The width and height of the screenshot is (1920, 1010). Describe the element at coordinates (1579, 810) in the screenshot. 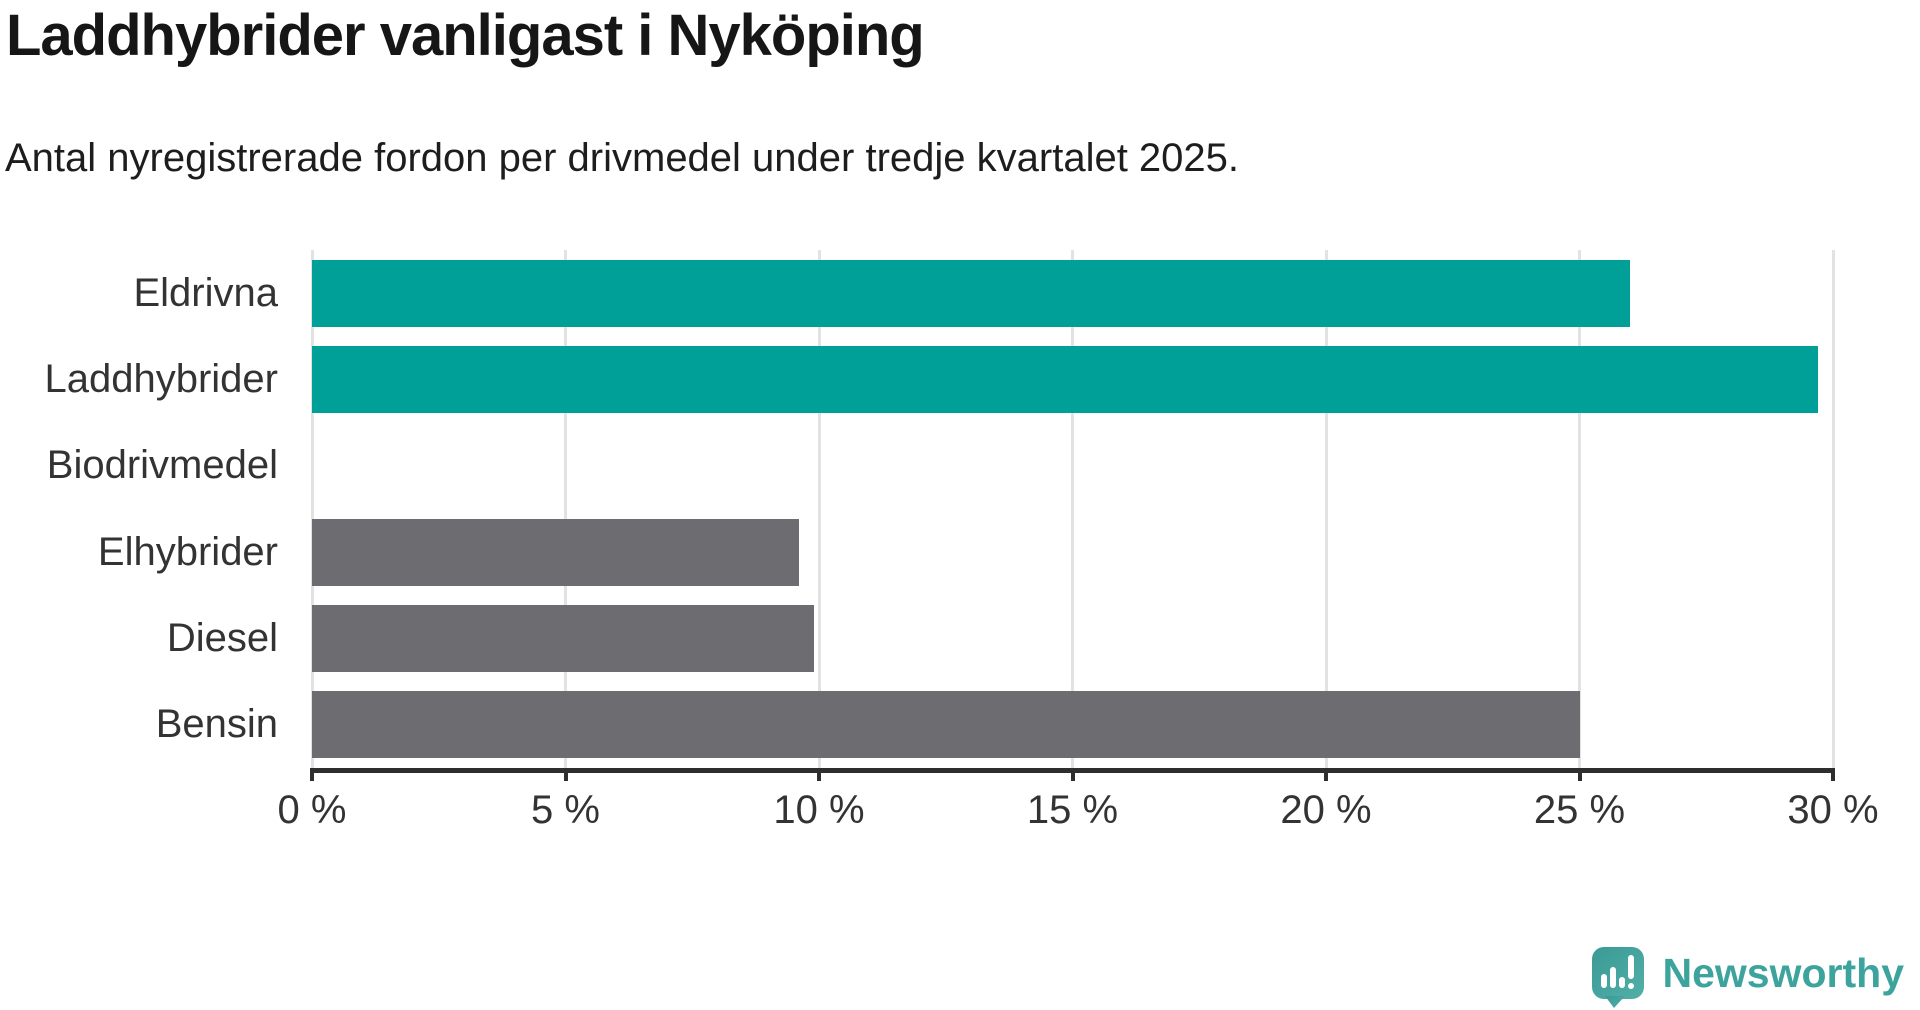

I see `x-tick-label-25: 25 %` at that location.